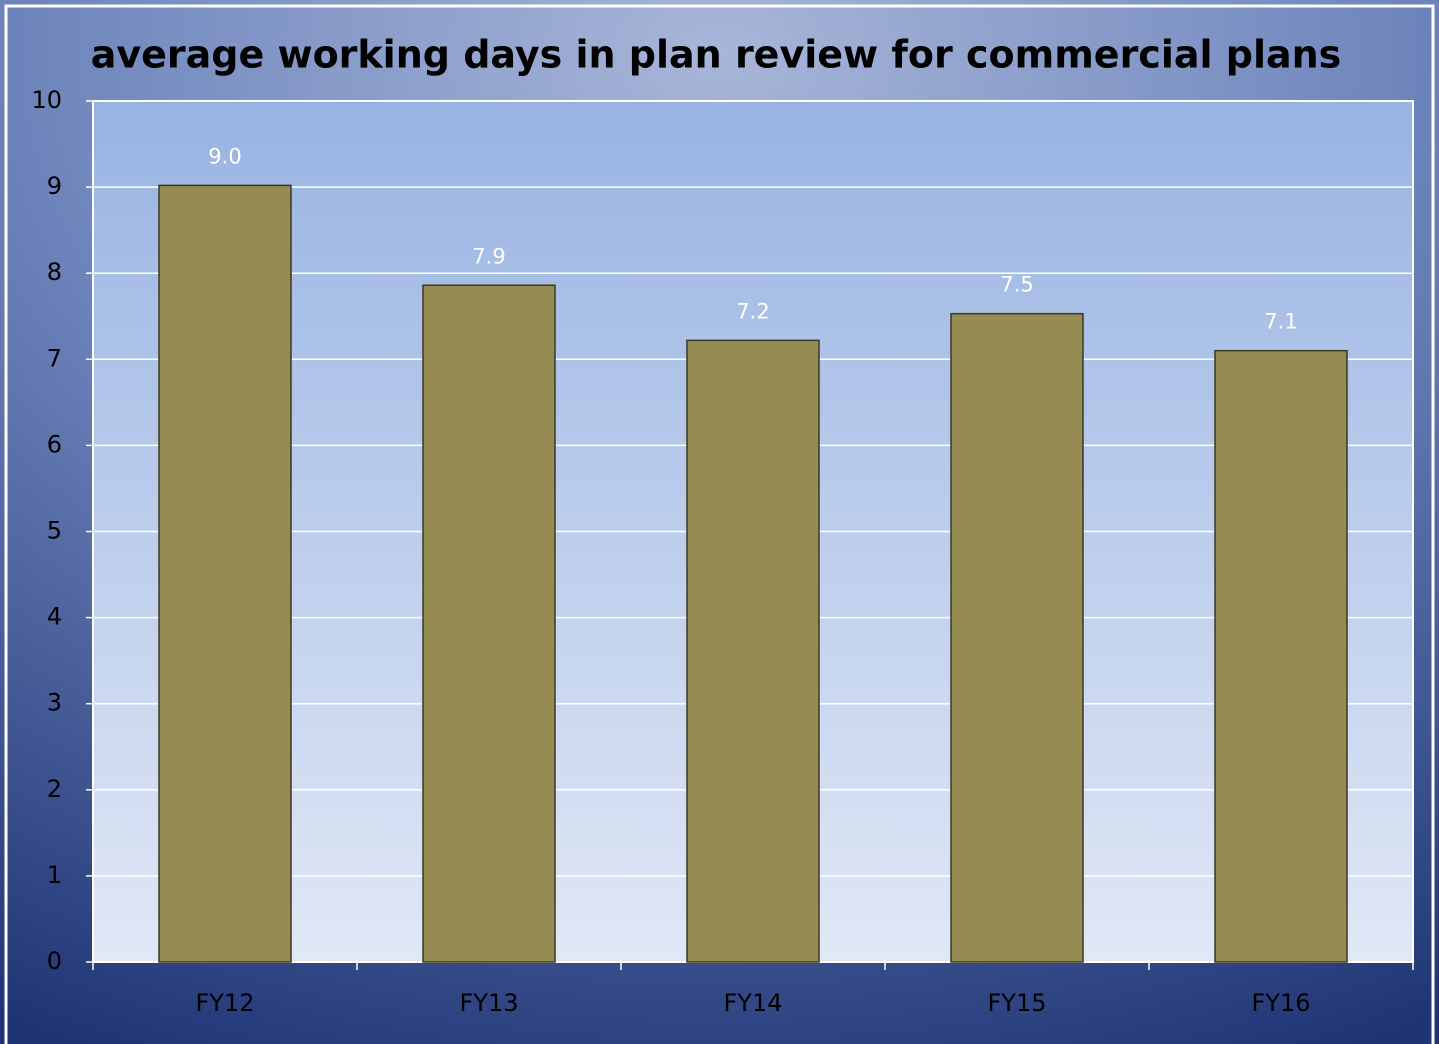  What do you see at coordinates (54, 186) in the screenshot?
I see `y-tick-label: 9` at bounding box center [54, 186].